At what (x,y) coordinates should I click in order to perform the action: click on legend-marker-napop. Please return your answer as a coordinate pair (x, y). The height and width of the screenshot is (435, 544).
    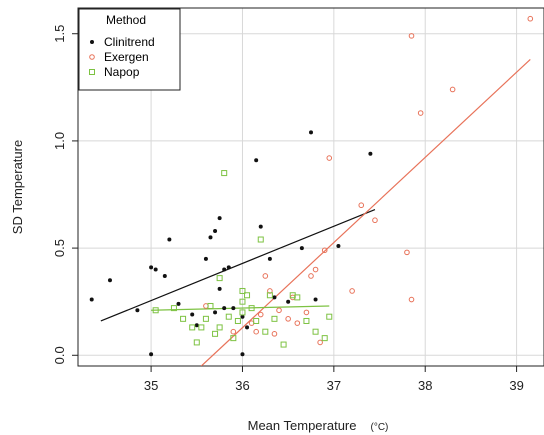
    Looking at the image, I should click on (92, 72).